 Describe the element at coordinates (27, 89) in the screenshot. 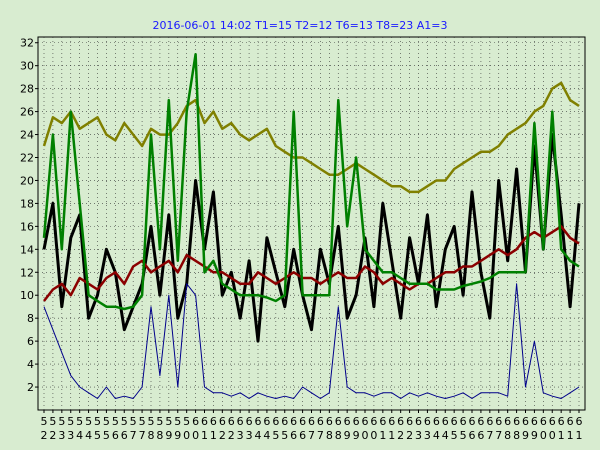

I see `y-tick-label: 28` at that location.